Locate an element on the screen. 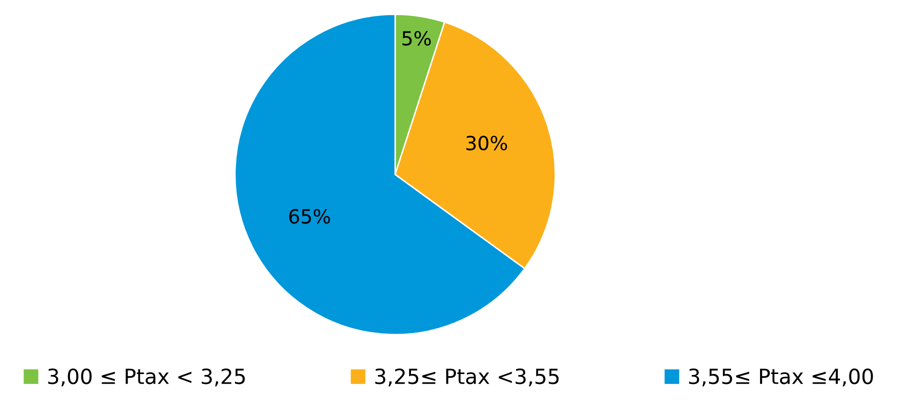  legend-label: 3,55≤ Ptax ≤4,00 is located at coordinates (781, 377).